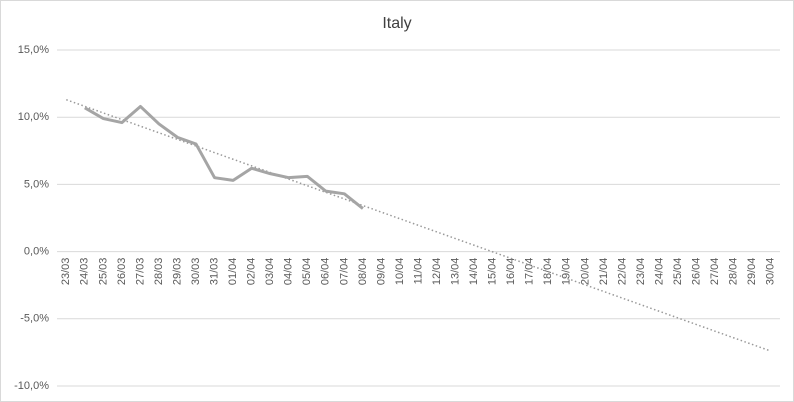  What do you see at coordinates (771, 272) in the screenshot?
I see `x-tick-label: 30/04` at bounding box center [771, 272].